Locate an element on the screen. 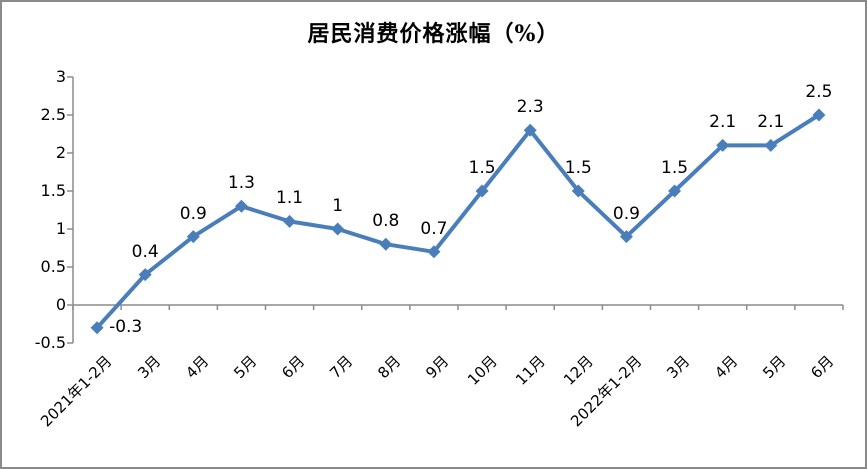 The height and width of the screenshot is (469, 867). data-point-label: 0.4 is located at coordinates (145, 251).